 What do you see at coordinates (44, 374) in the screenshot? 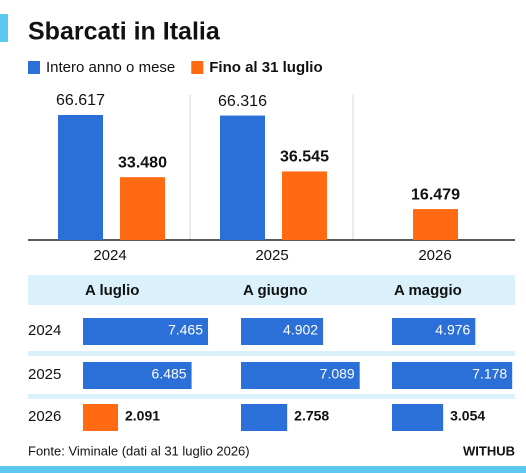
I see `row-label: 2025` at bounding box center [44, 374].